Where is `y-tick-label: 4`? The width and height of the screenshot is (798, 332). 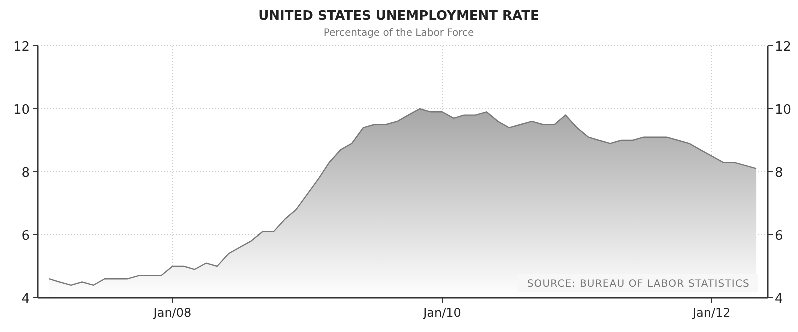 y-tick-label: 4 is located at coordinates (26, 299).